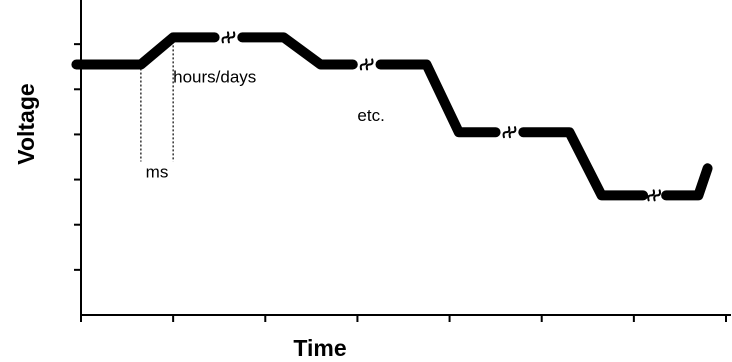  I want to click on annotations: ms hours/days etc., so click(265, 125).